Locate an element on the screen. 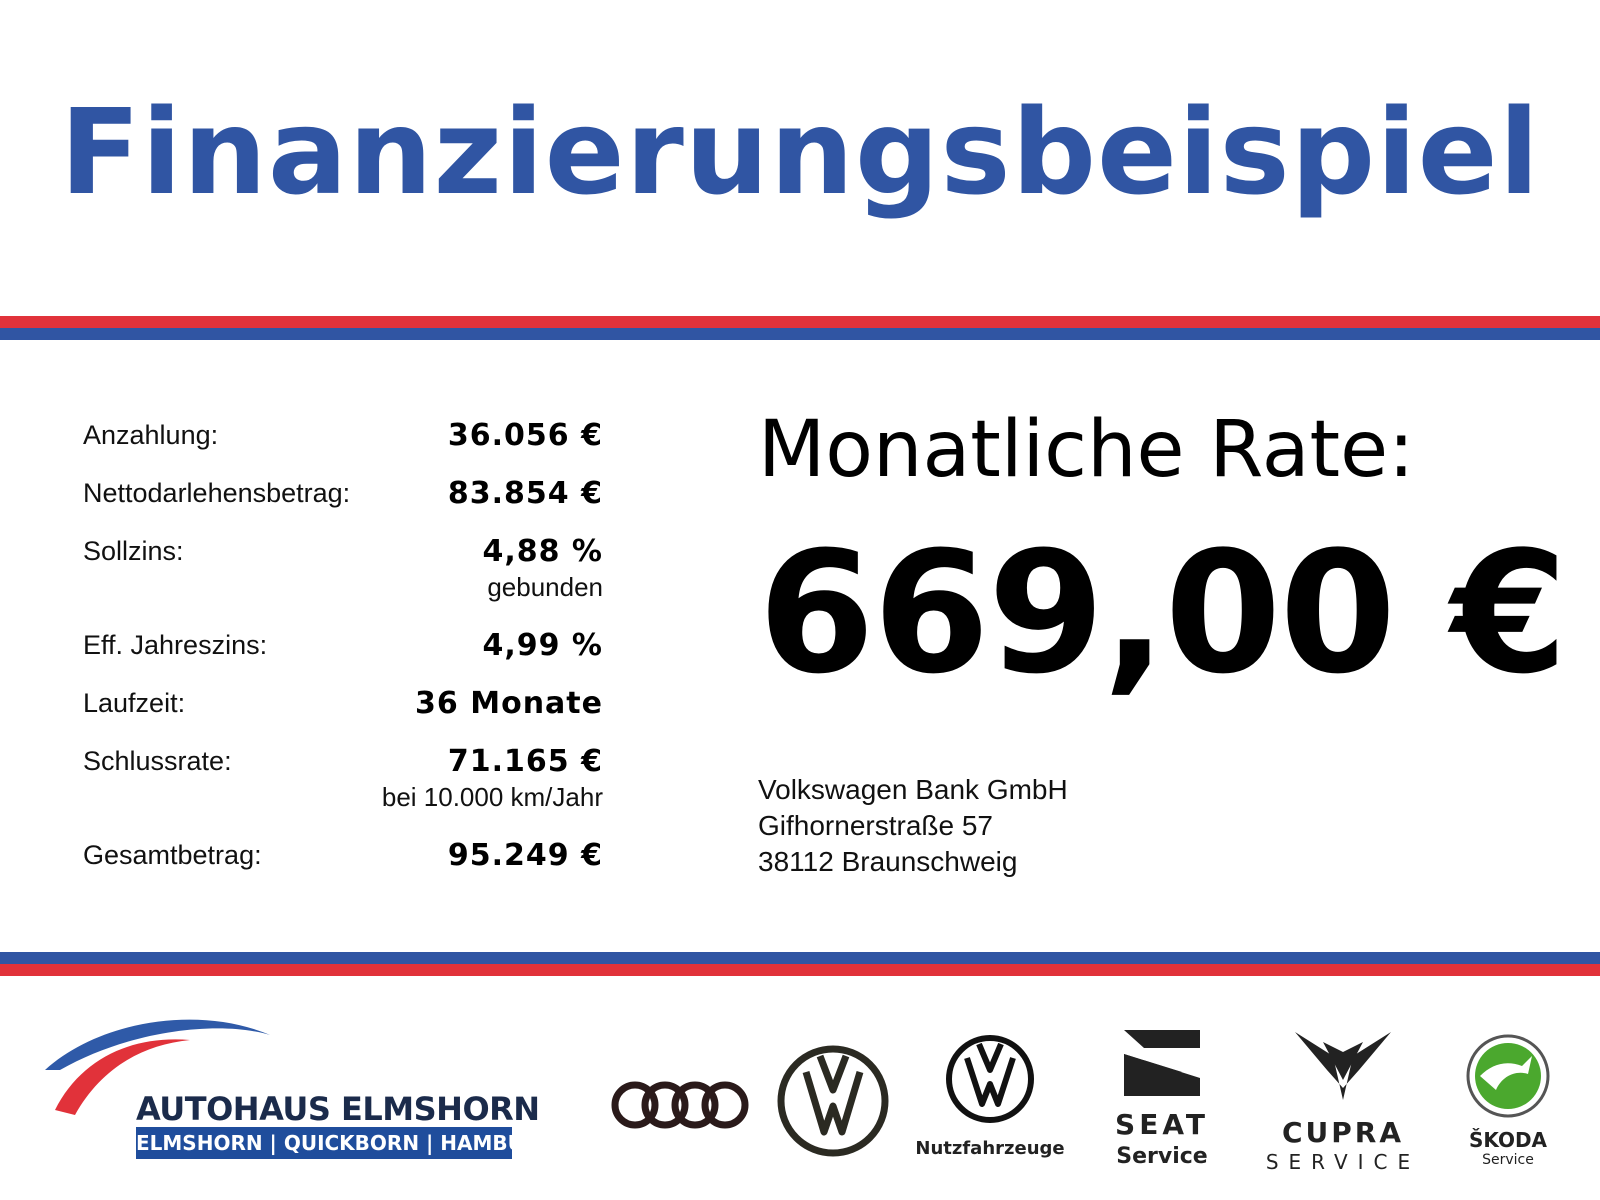  seat-icon is located at coordinates (1162, 1063).